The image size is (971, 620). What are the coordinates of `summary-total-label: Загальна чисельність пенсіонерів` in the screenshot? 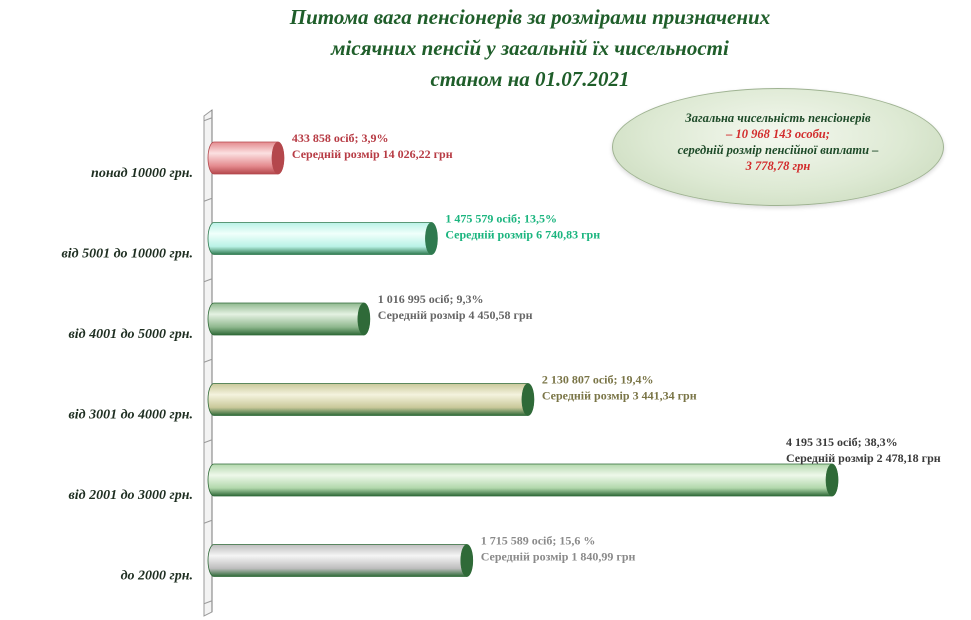 It's located at (778, 118).